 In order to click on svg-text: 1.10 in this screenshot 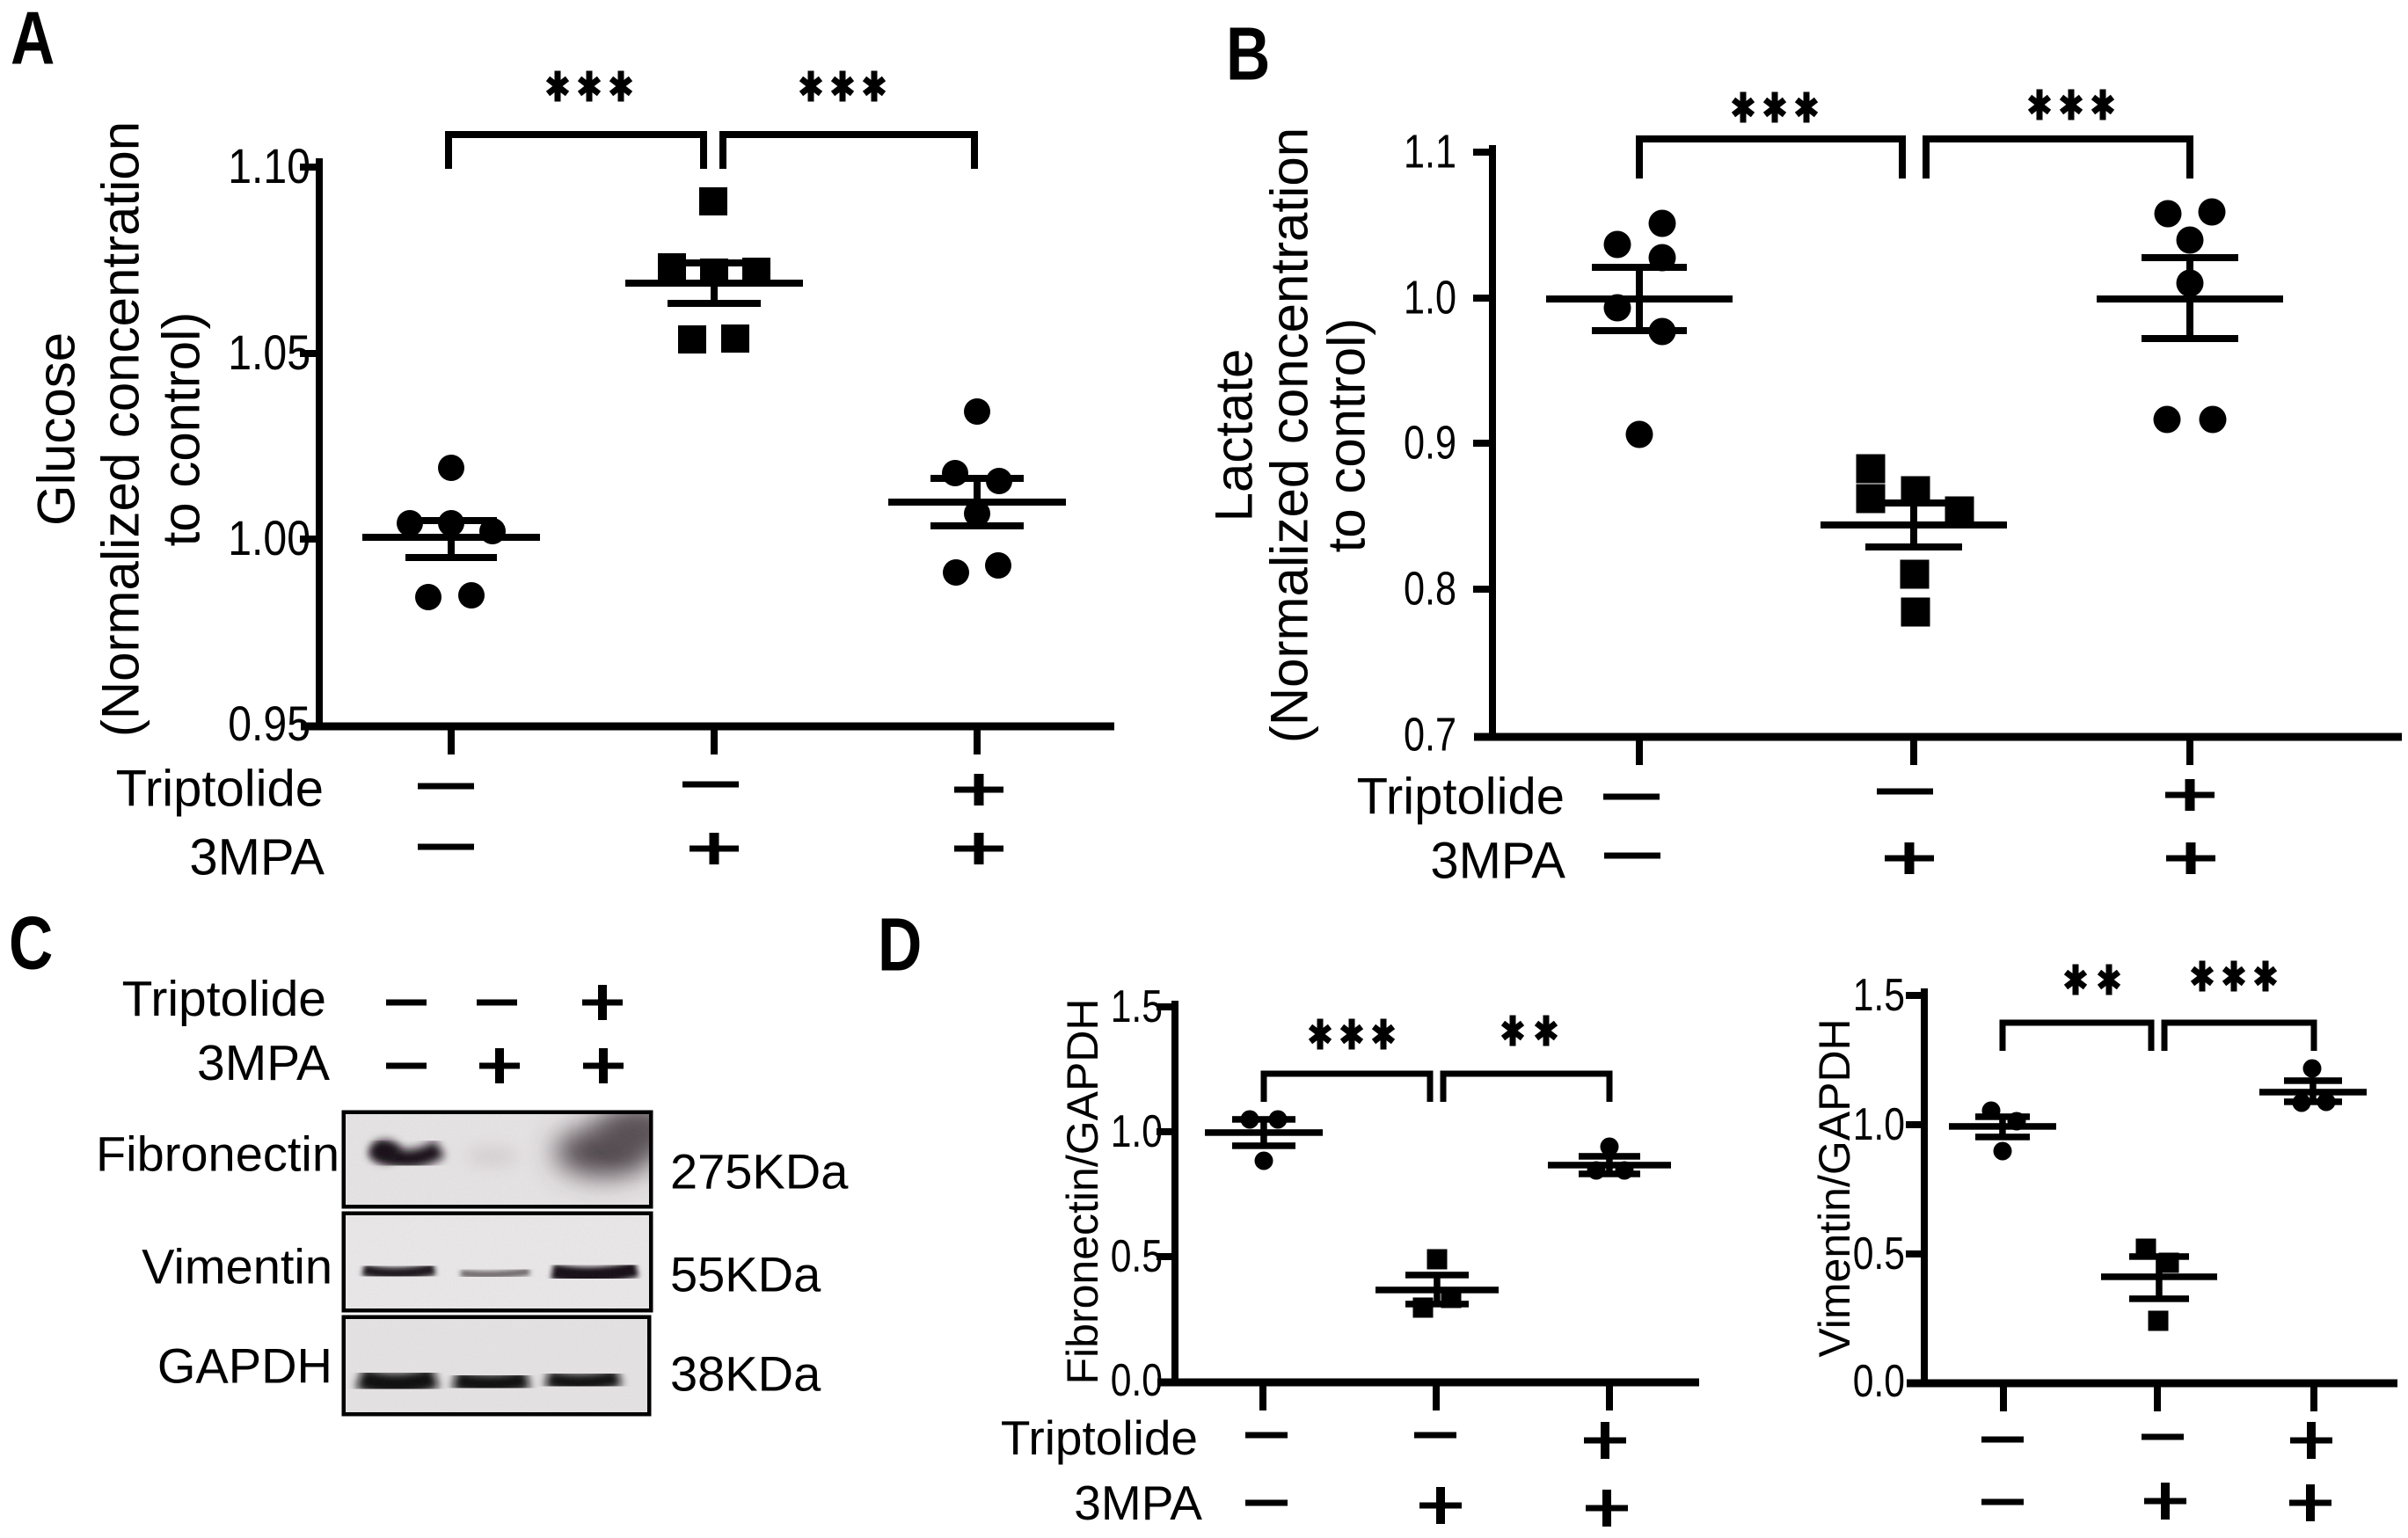, I will do `click(269, 167)`.